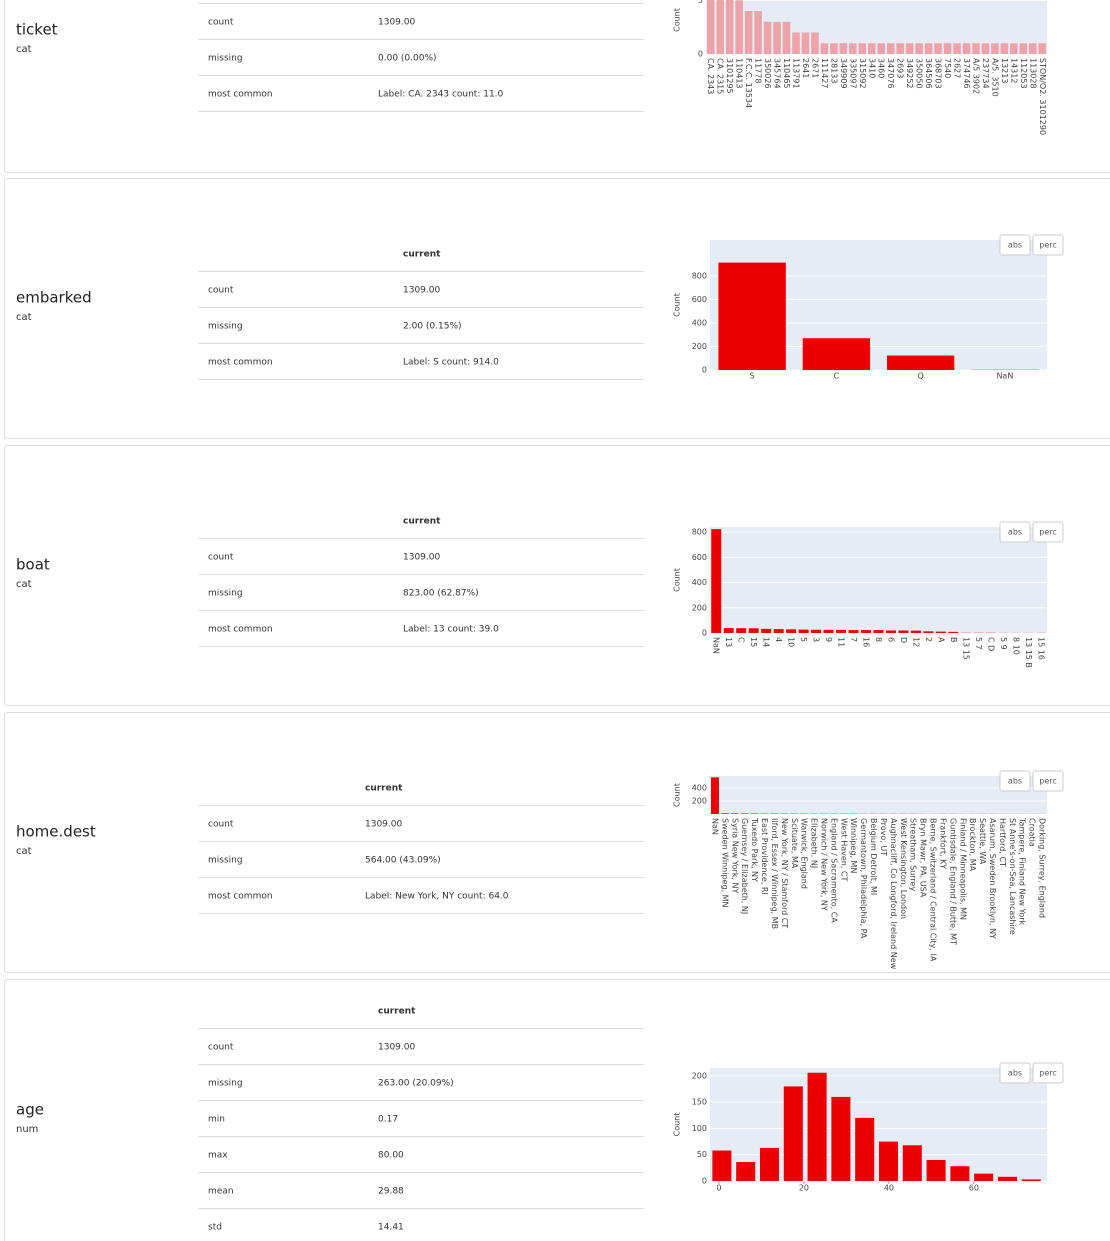  I want to click on x-tick-label: West Haven, CT, so click(843, 850).